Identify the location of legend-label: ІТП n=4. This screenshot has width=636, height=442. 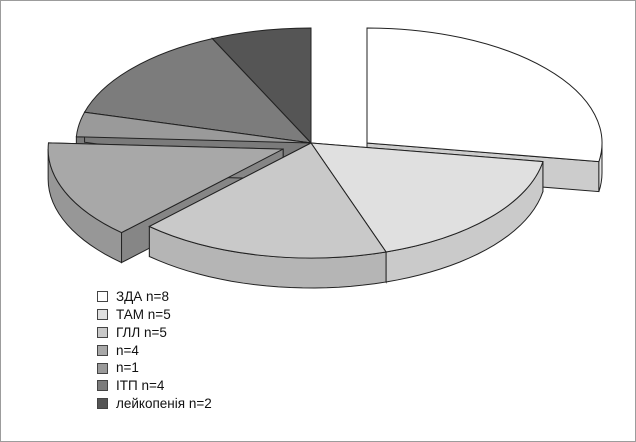
(140, 386).